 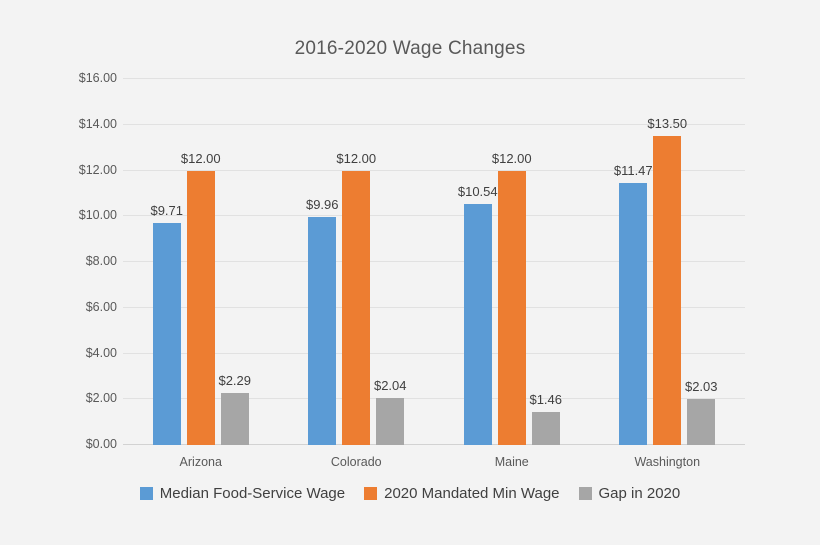 What do you see at coordinates (234, 418) in the screenshot?
I see `bar-gap-in-2020-arizona` at bounding box center [234, 418].